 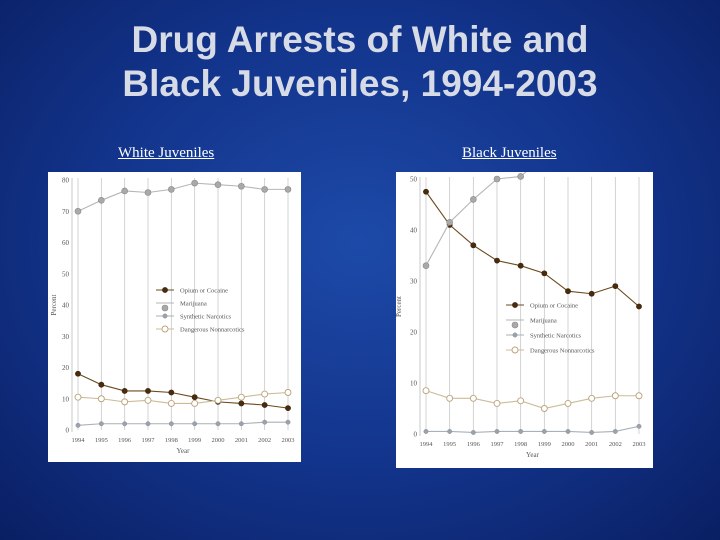 I want to click on white-legend-label: Opium or Cocaine, so click(x=204, y=291).